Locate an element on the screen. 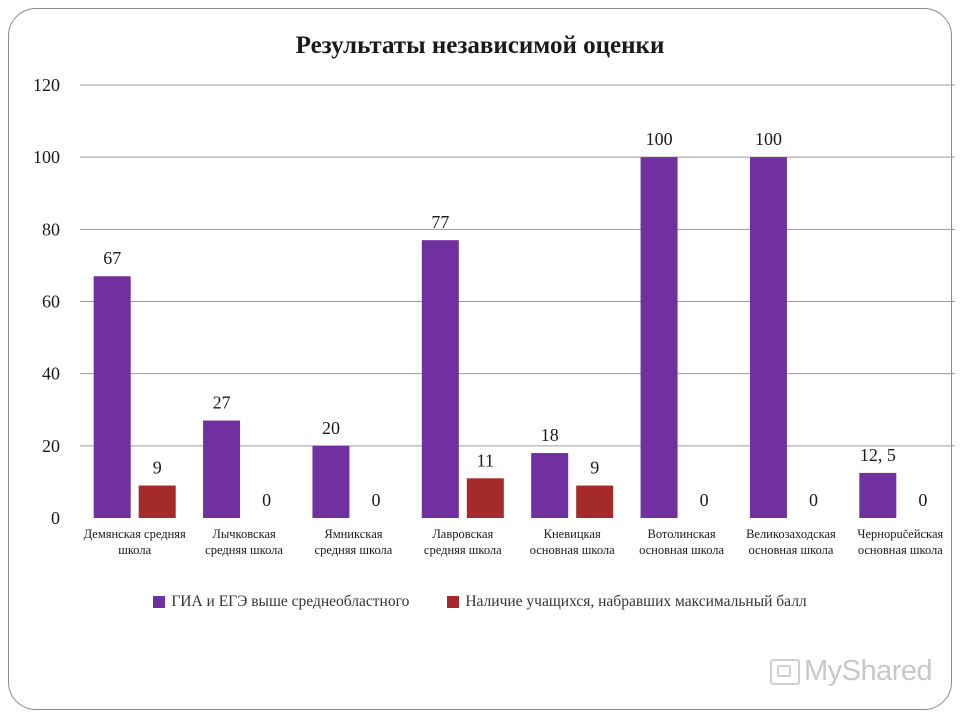 This screenshot has width=960, height=720. data-label-series-1: 18 is located at coordinates (550, 435).